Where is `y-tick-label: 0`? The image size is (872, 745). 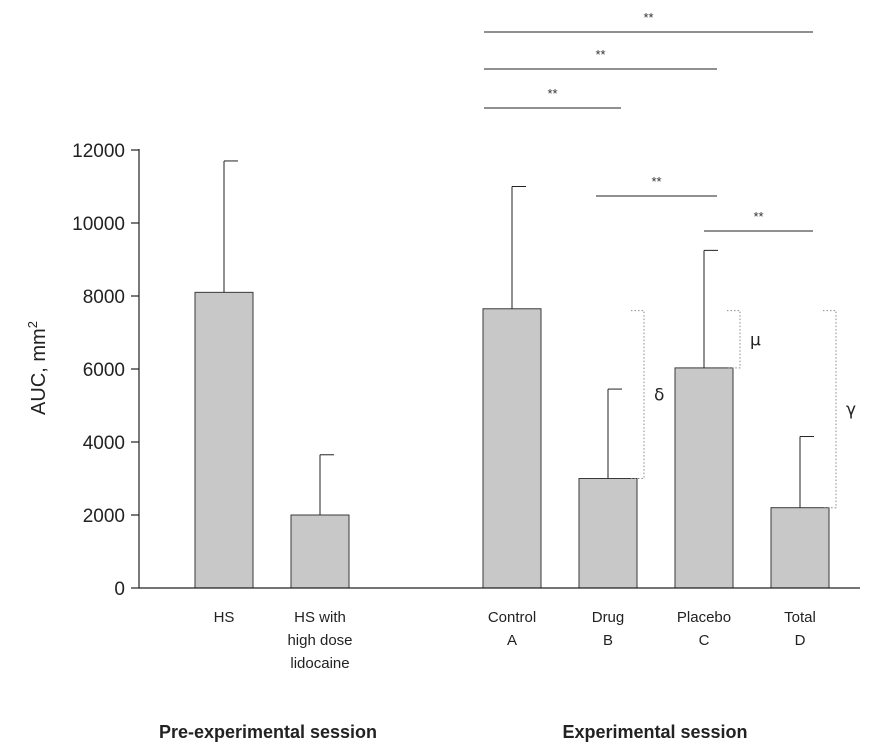
y-tick-label: 0 is located at coordinates (119, 589).